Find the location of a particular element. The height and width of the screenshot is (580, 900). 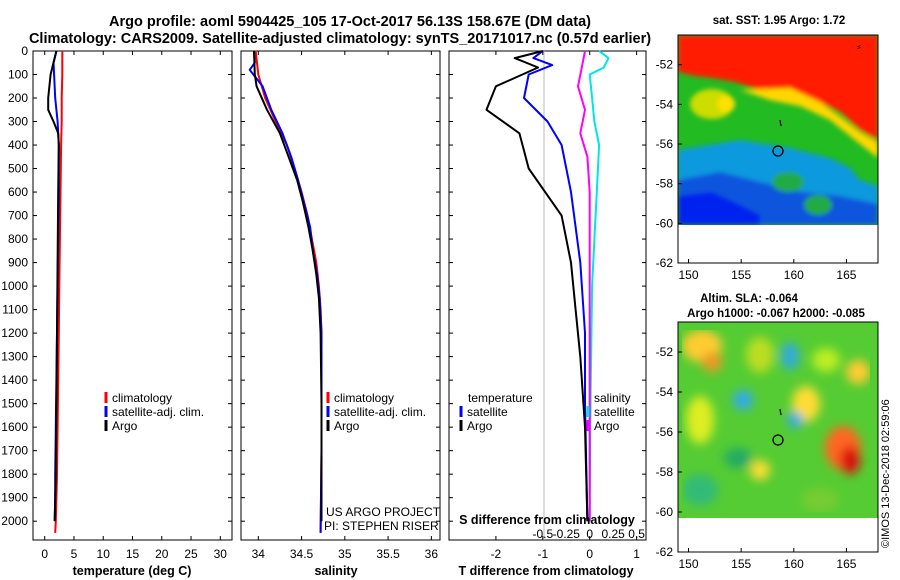

difference-x-ticks: -2 -1 0 1 is located at coordinates (565, 306).